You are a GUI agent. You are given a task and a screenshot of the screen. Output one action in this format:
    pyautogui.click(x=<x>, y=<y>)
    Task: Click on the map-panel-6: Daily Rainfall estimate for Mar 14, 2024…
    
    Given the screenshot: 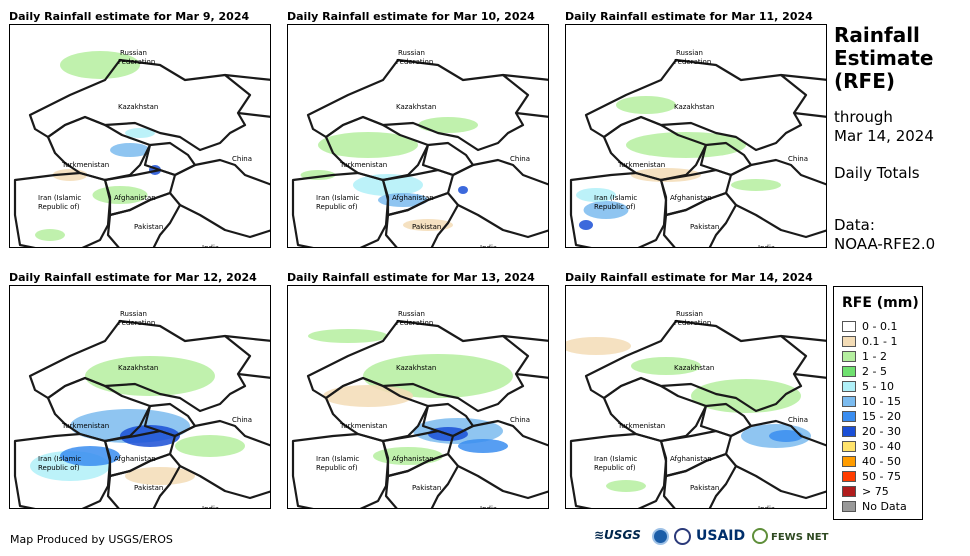 What is the action you would take?
    pyautogui.click(x=696, y=397)
    